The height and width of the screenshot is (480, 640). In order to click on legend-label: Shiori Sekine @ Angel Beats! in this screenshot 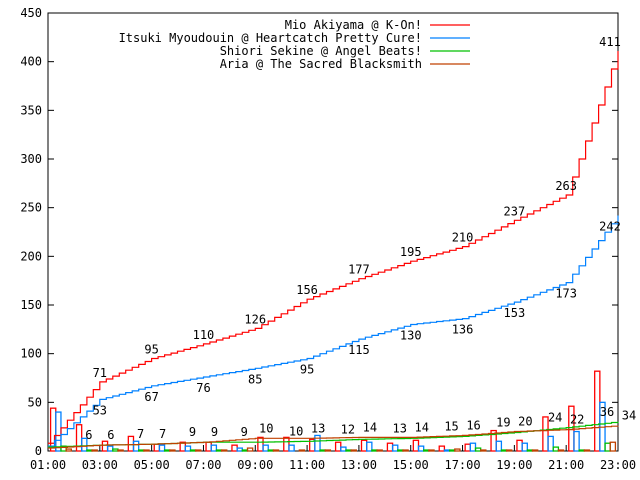, I will do `click(321, 51)`.